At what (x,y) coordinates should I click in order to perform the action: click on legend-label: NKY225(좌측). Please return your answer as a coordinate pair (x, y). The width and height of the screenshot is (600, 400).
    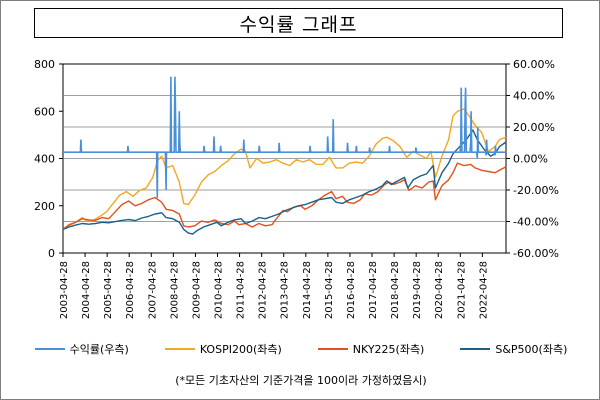
    Looking at the image, I should click on (388, 349).